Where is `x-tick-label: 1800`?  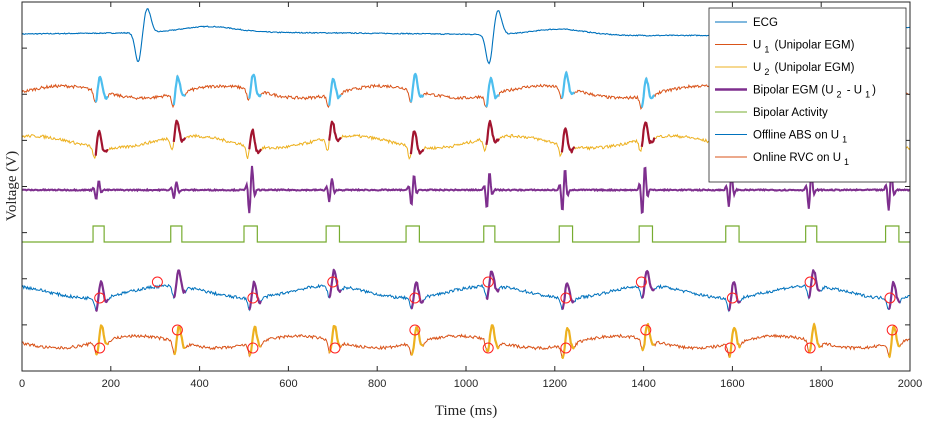
x-tick-label: 1800 is located at coordinates (821, 384).